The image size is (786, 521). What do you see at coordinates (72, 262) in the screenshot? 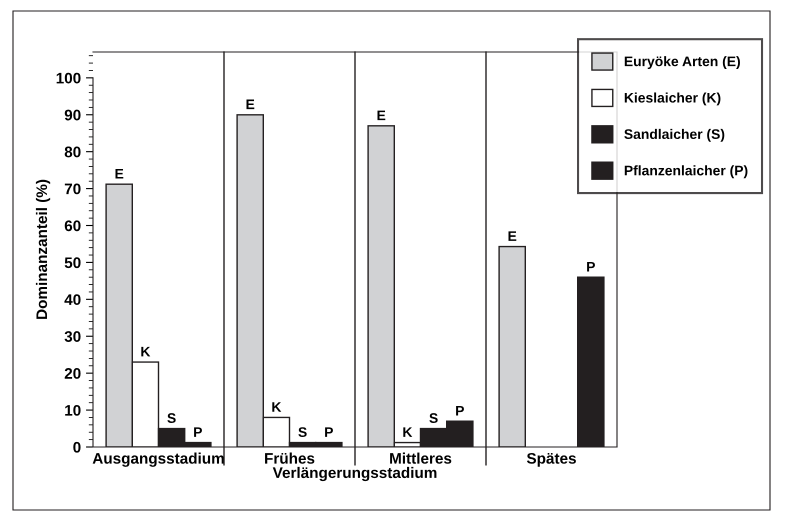
I see `y-tick-label: 50` at bounding box center [72, 262].